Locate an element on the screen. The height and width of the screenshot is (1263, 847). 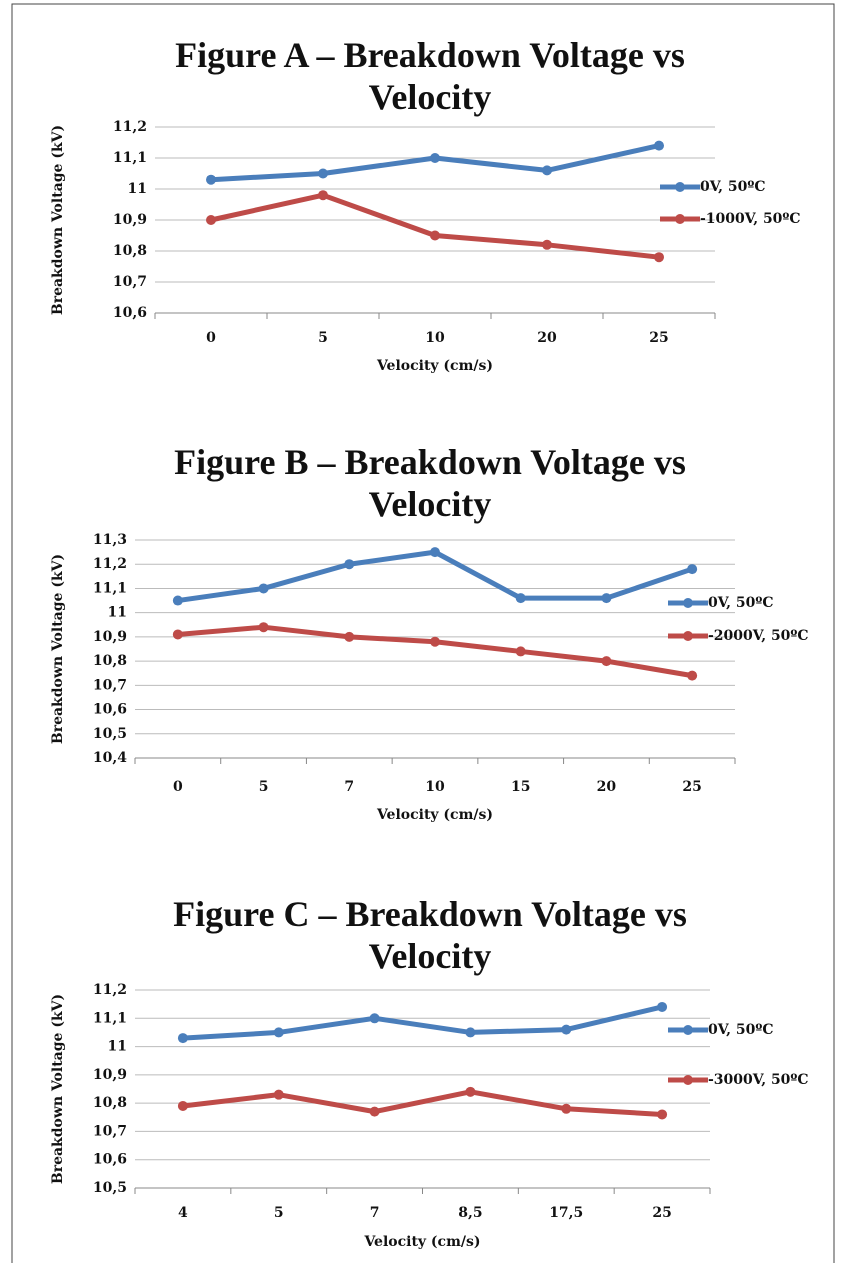
legend-label: -3000V, 50ºC is located at coordinates (758, 1080).